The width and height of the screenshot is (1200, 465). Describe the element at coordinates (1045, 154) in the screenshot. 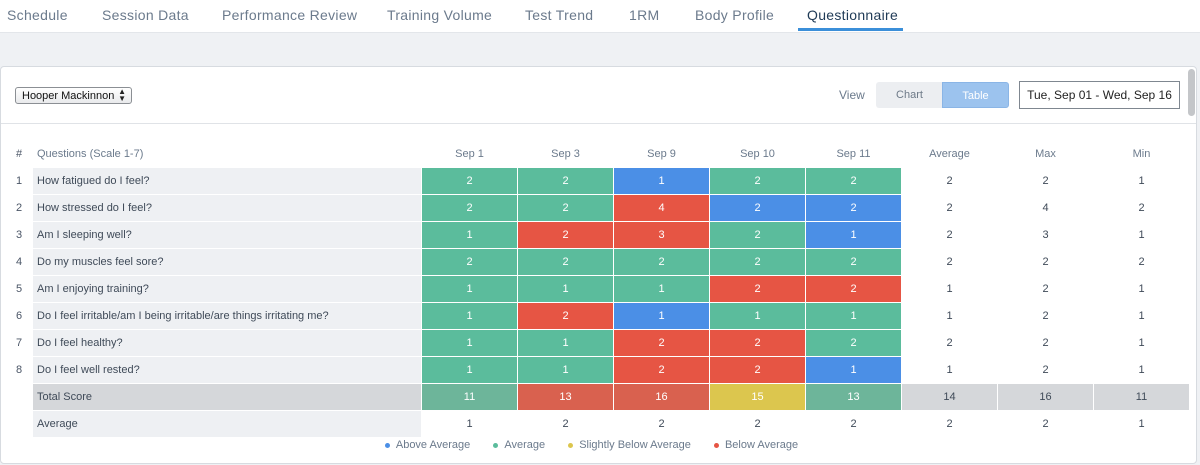

I see `header-max: Max` at that location.